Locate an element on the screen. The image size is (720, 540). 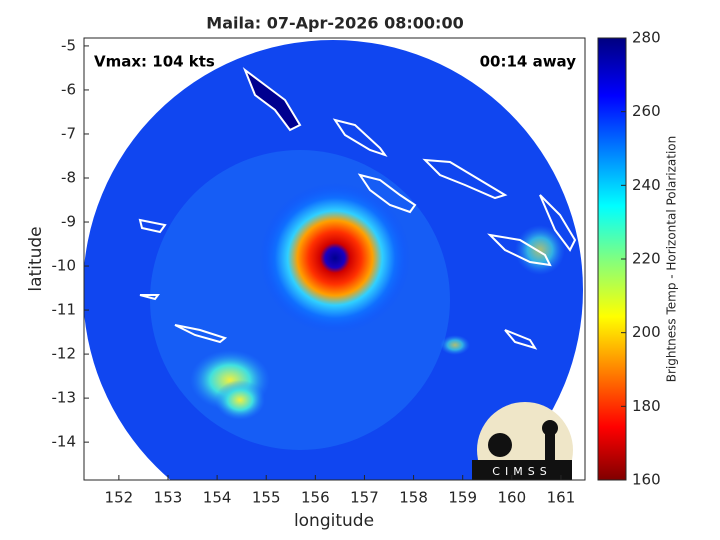
x-axis-label: longitude is located at coordinates (334, 521).